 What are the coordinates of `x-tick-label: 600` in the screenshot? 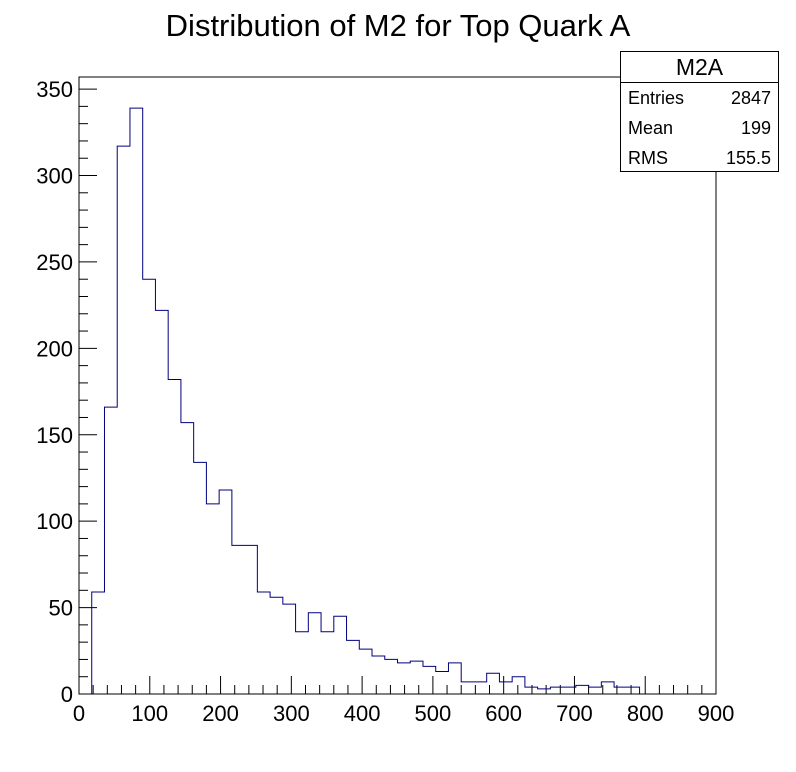 It's located at (503, 713).